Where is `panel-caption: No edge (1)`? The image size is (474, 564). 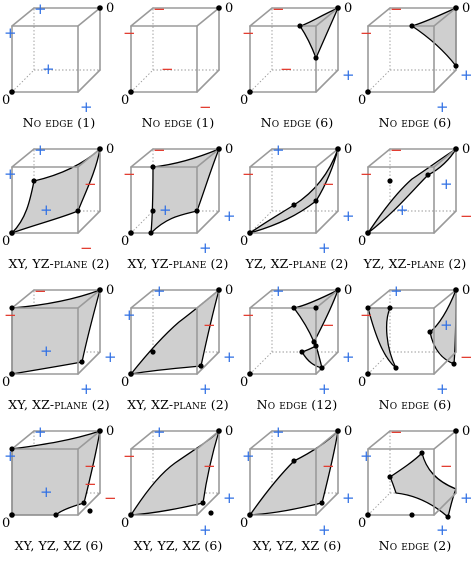
panel-caption: No edge (1) is located at coordinates (59, 122).